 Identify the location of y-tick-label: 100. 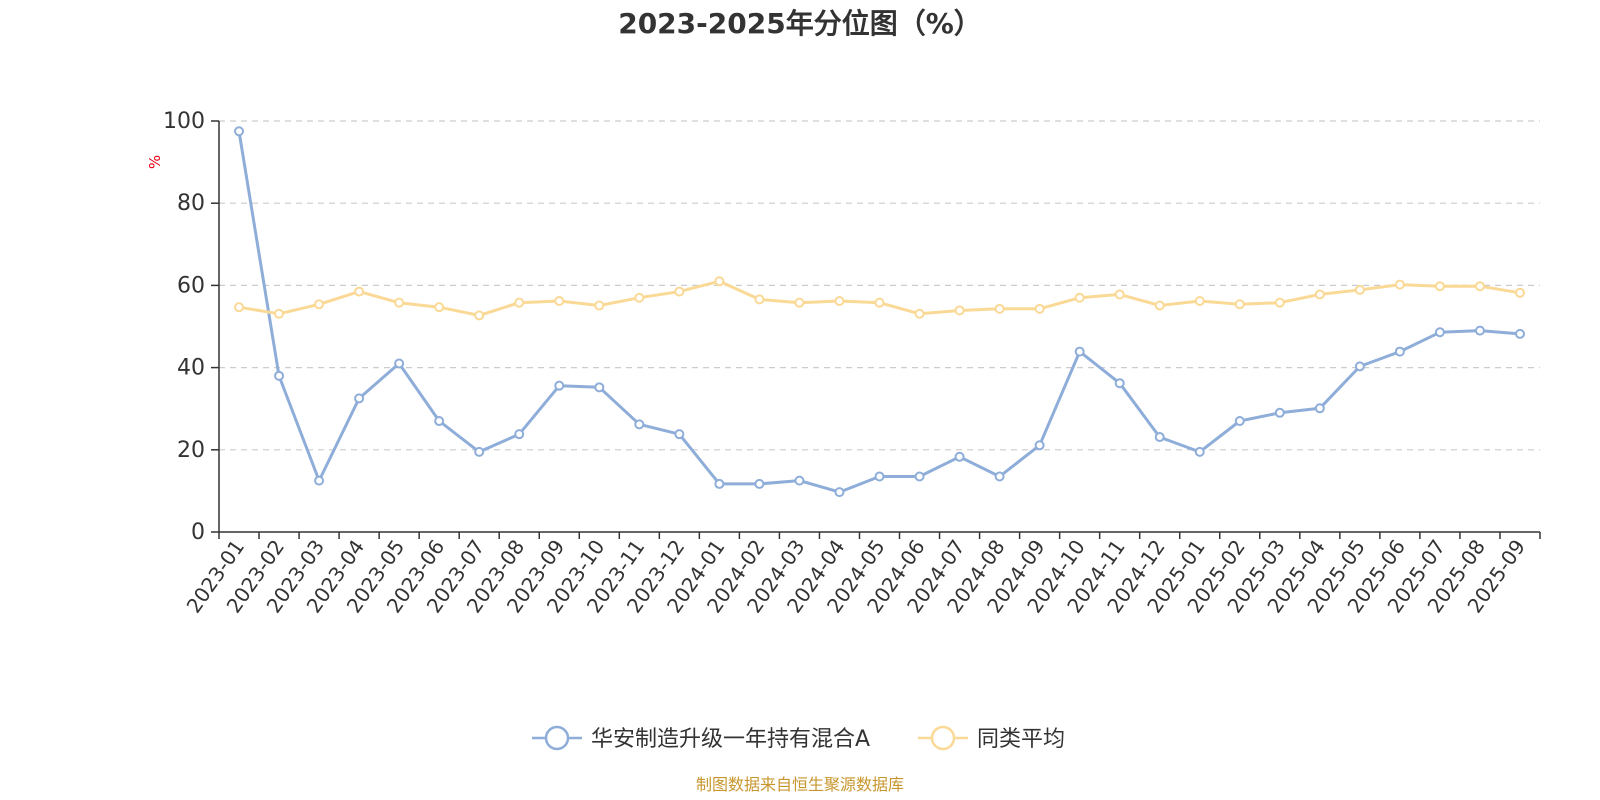
(184, 121).